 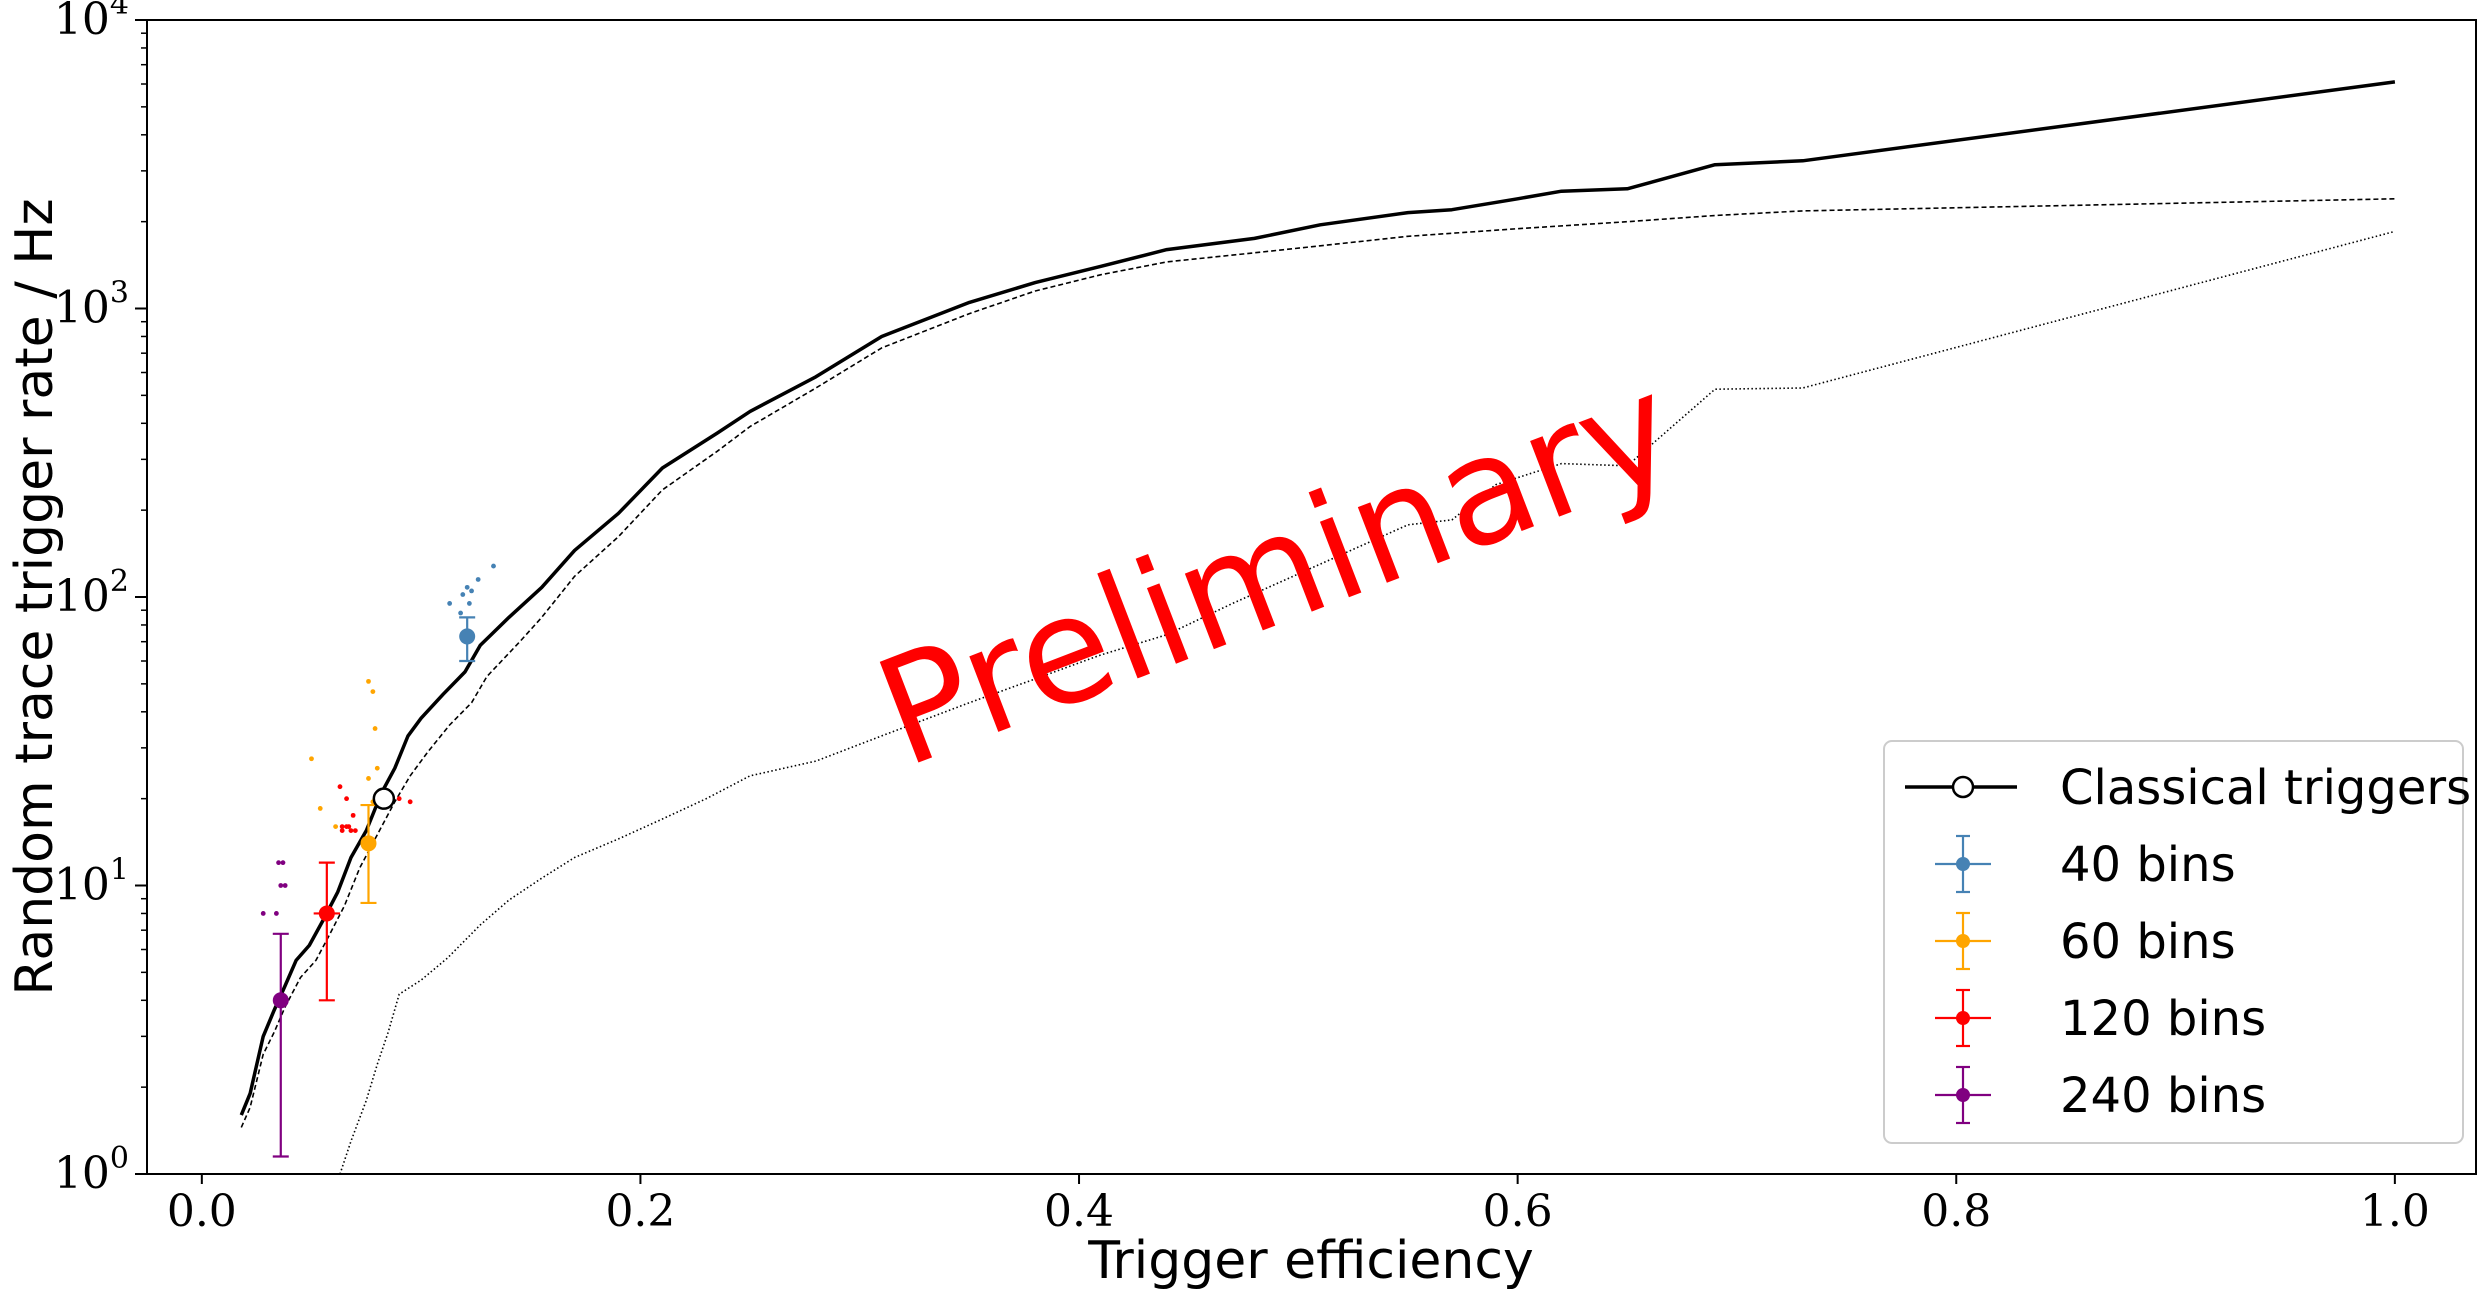 I want to click on legend-box, so click(x=2173, y=942).